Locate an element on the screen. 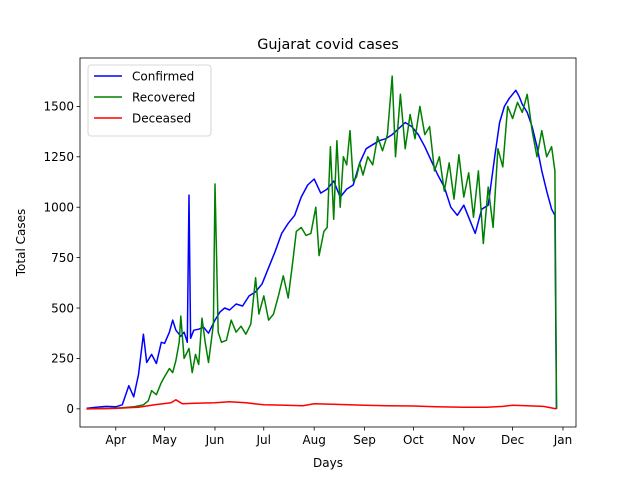 Image resolution: width=640 pixels, height=480 pixels. x-tick-label: Sep is located at coordinates (364, 440).